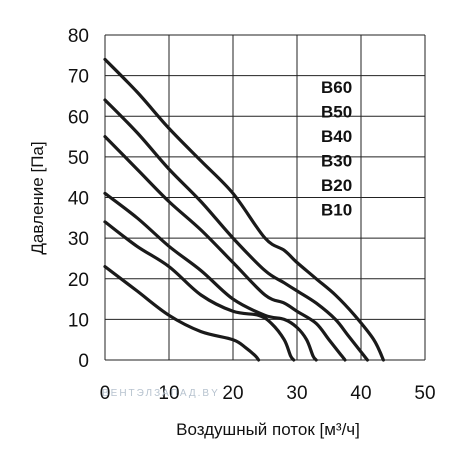  I want to click on x-tick-label: 0, so click(105, 393).